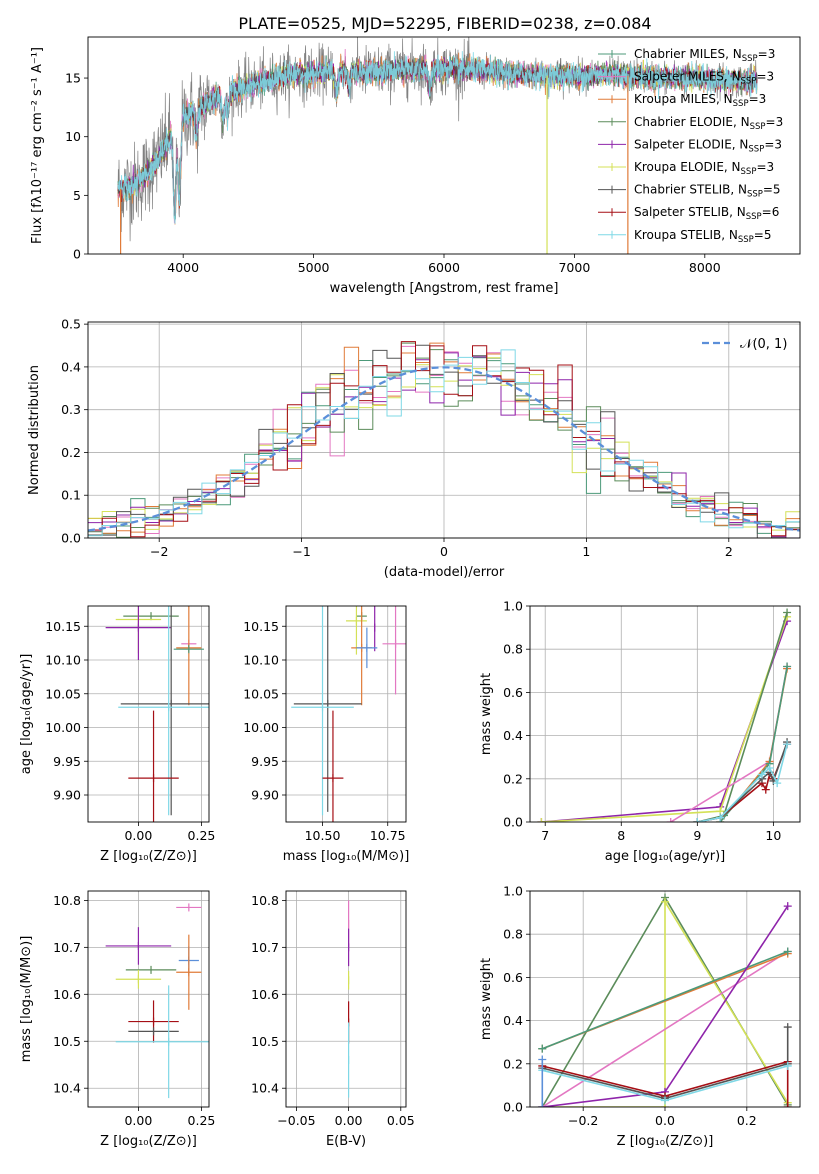 Image resolution: width=819 pixels, height=1174 pixels. What do you see at coordinates (513, 649) in the screenshot?
I see `y-tick-label: 0.8` at bounding box center [513, 649].